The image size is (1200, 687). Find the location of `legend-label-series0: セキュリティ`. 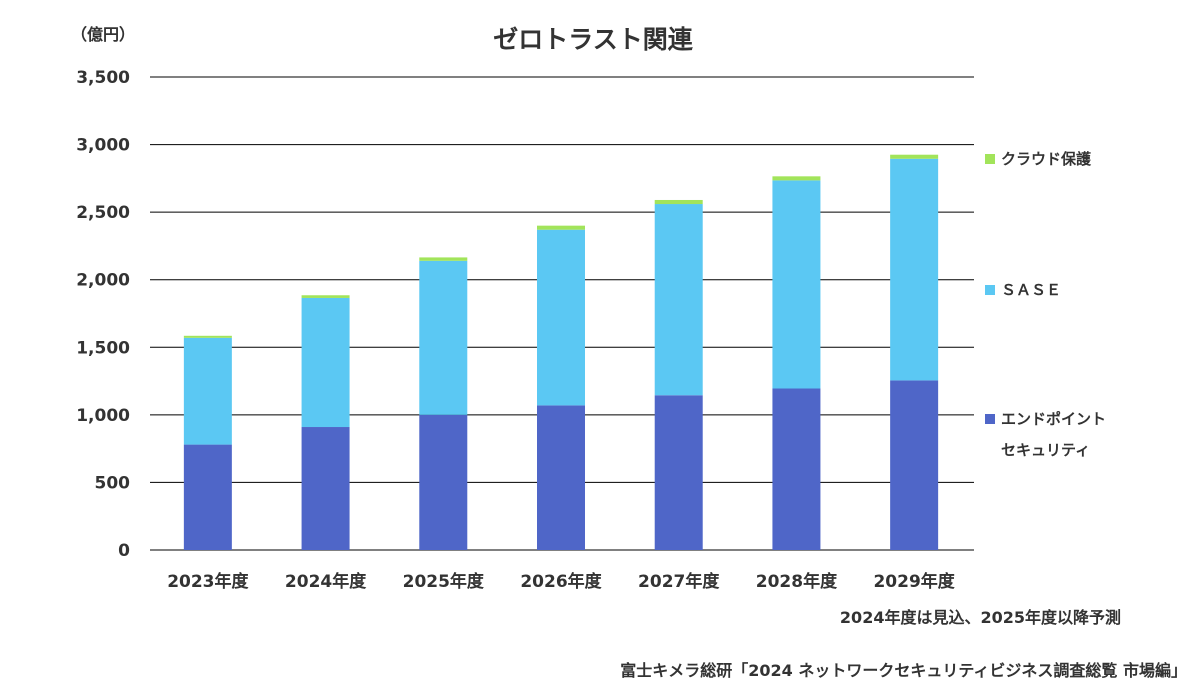

legend-label-series0: セキュリティ is located at coordinates (1045, 450).